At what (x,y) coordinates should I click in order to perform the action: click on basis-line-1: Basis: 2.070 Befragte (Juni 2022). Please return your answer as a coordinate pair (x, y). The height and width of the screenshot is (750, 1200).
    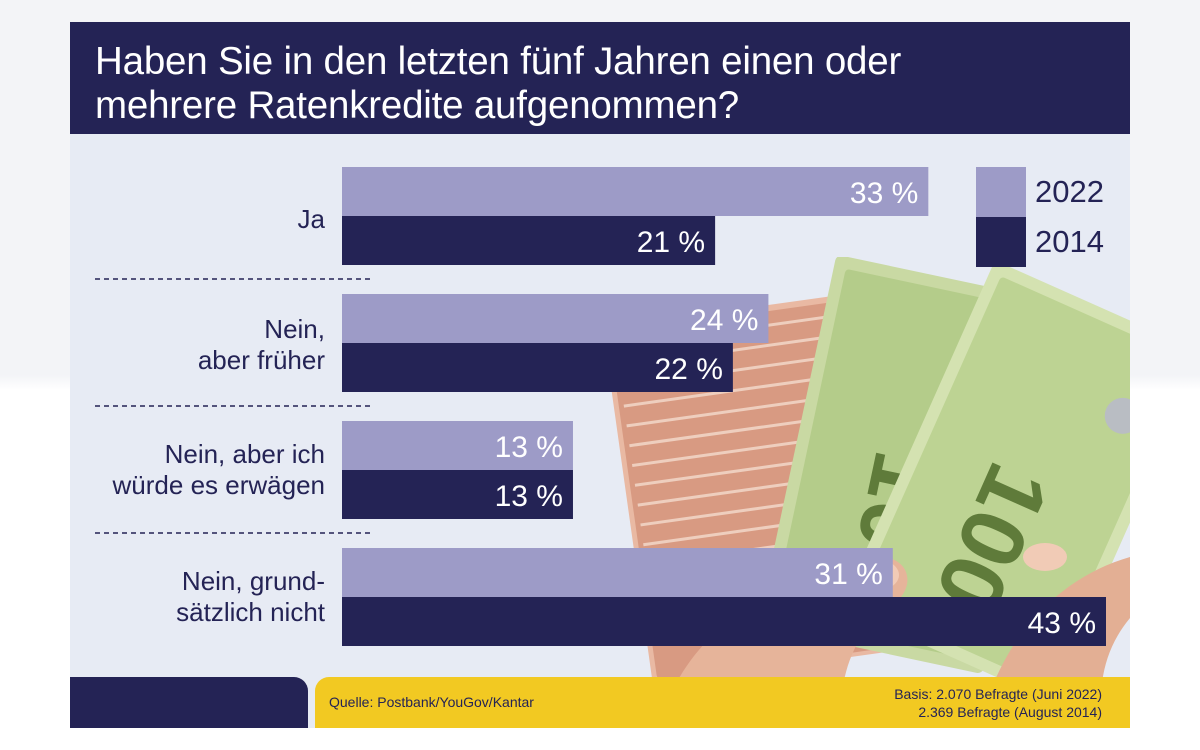
    Looking at the image, I should click on (998, 694).